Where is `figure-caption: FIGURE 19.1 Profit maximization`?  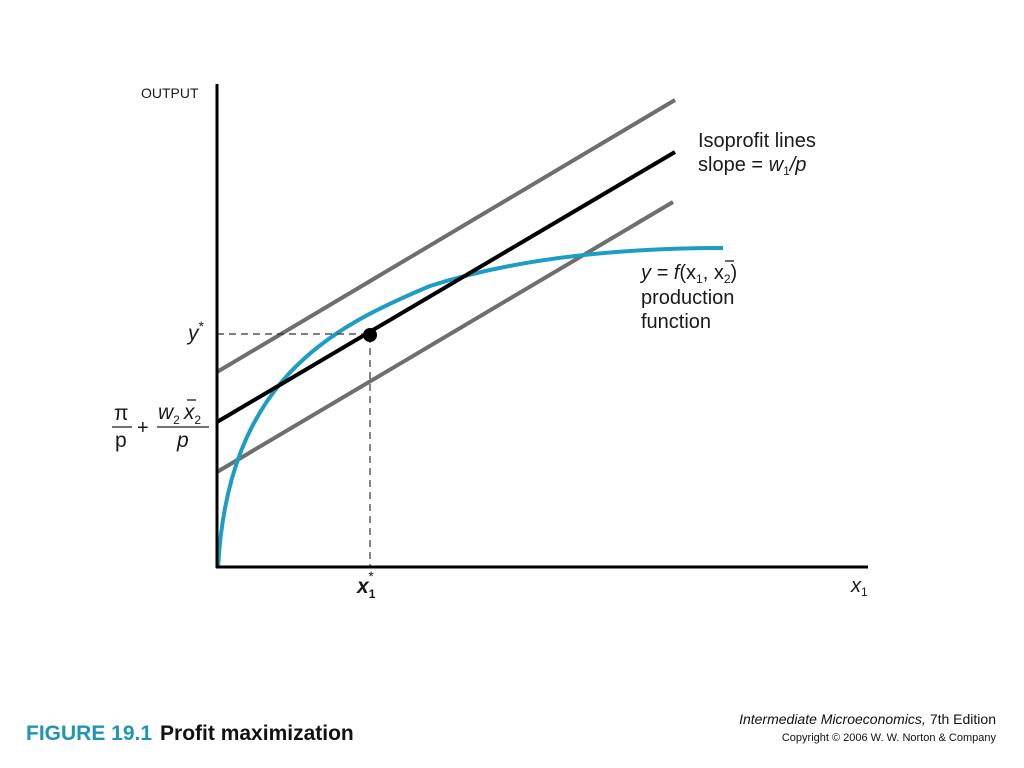 figure-caption: FIGURE 19.1 Profit maximization is located at coordinates (190, 733).